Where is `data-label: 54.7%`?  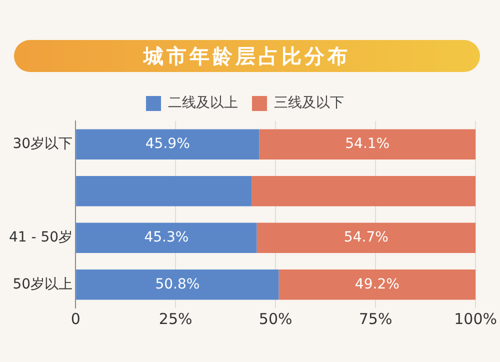 data-label: 54.7% is located at coordinates (366, 238).